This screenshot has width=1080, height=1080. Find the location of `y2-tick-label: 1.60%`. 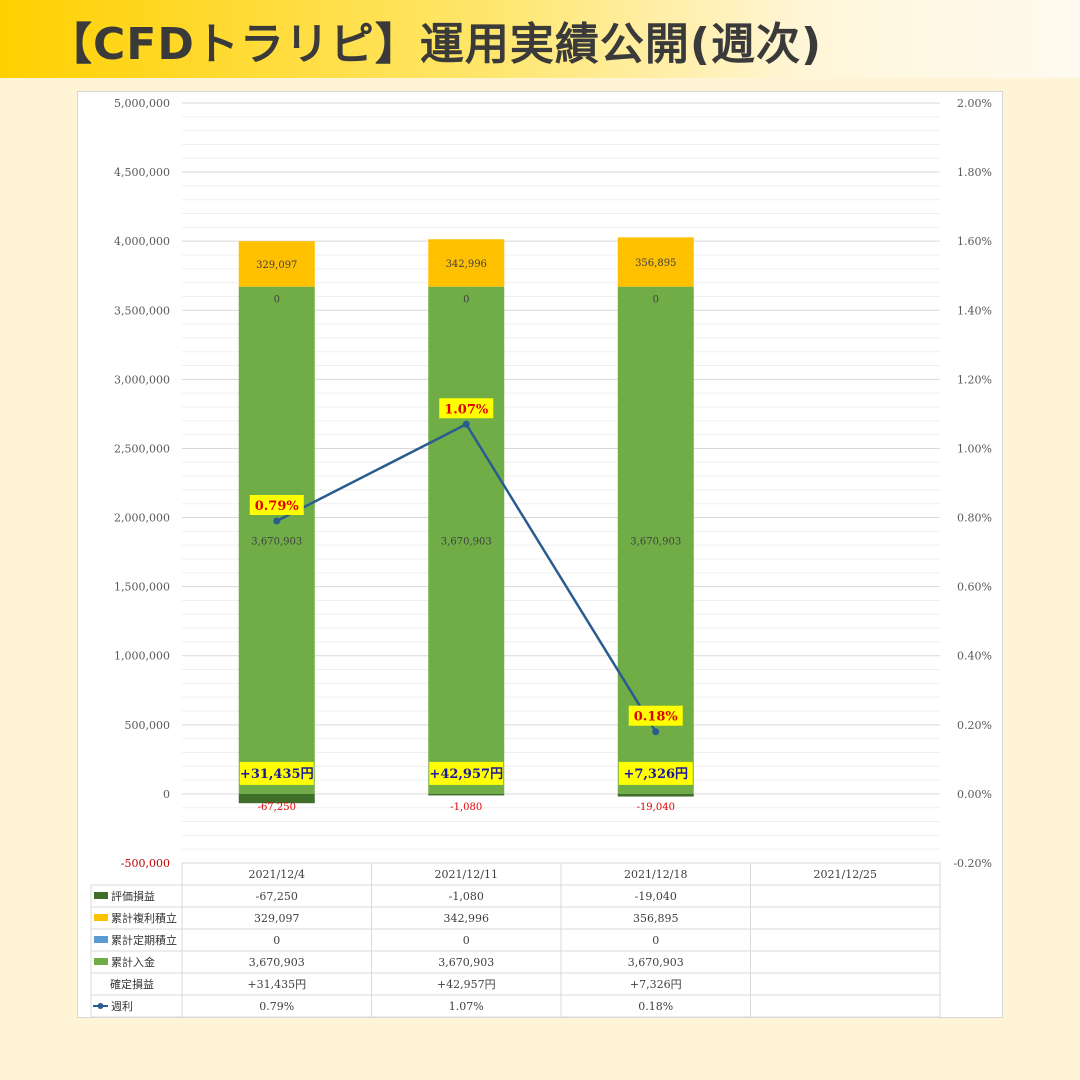

y2-tick-label: 1.60% is located at coordinates (974, 241).